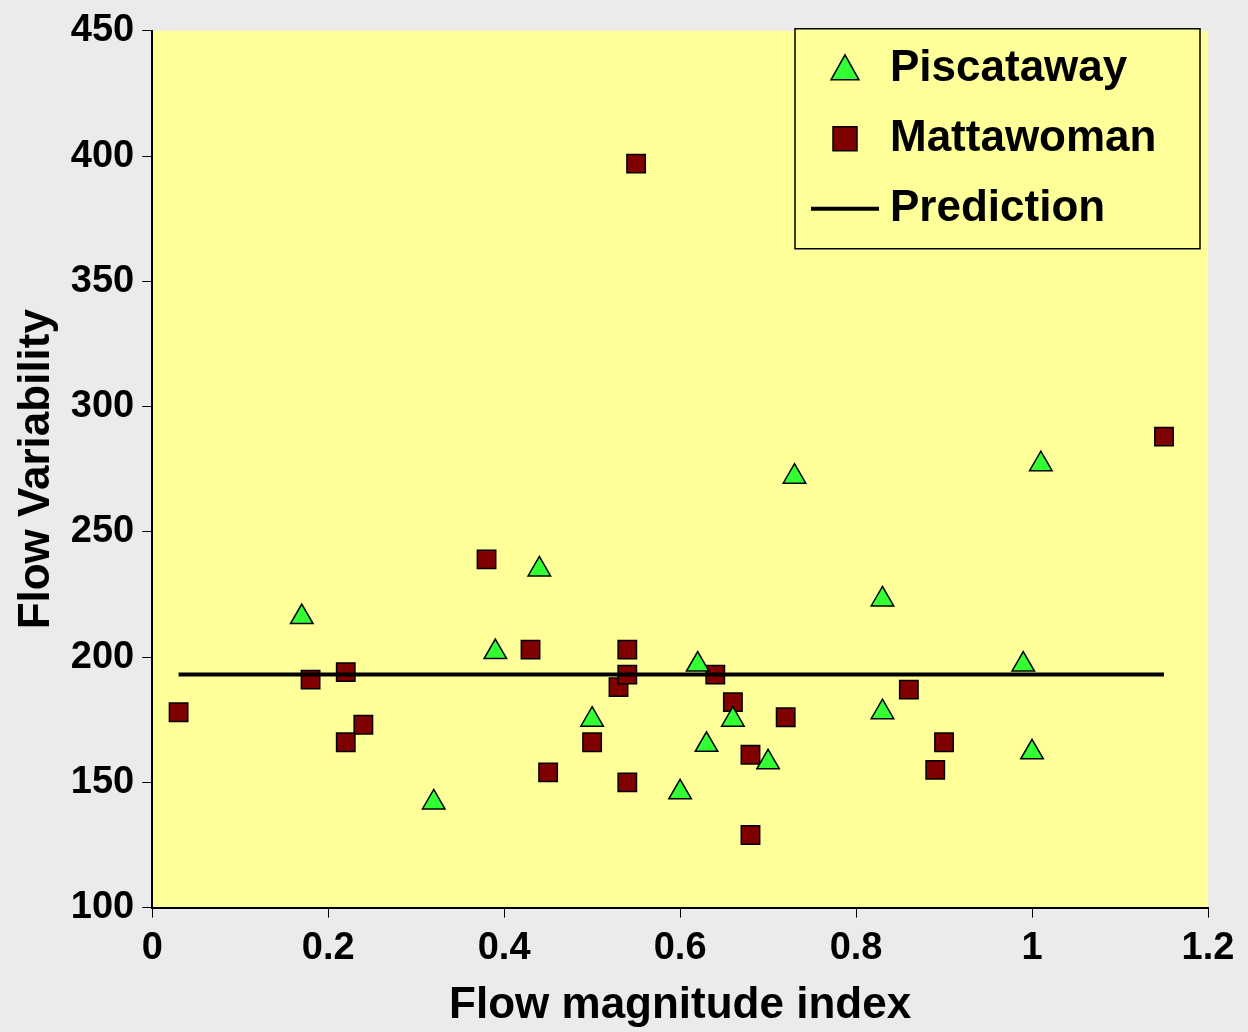  I want to click on x-tick-label: 0.6, so click(680, 945).